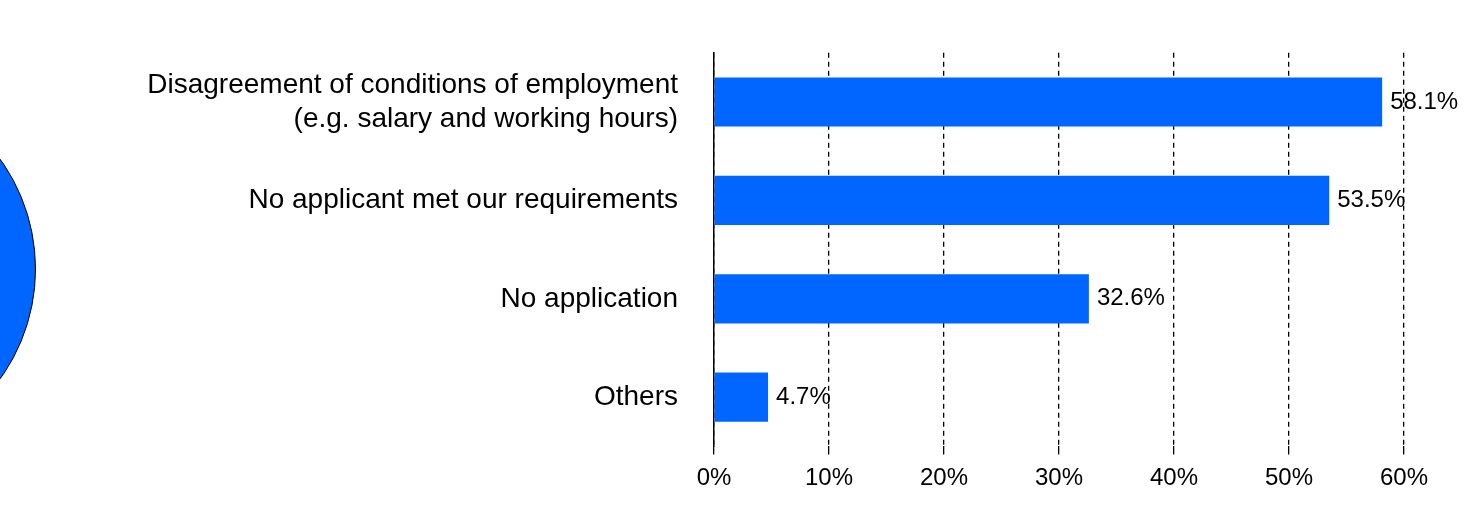 Image resolution: width=1479 pixels, height=516 pixels. What do you see at coordinates (944, 477) in the screenshot?
I see `x-tick-label: 20%` at bounding box center [944, 477].